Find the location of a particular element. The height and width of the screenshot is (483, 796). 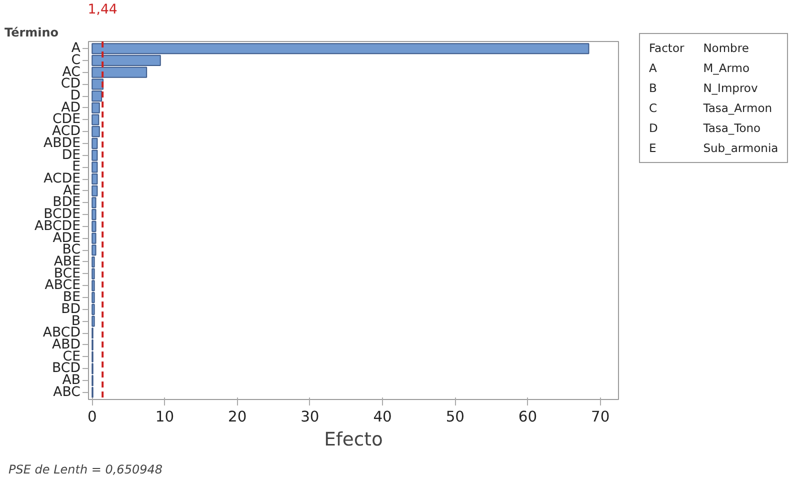

y-tick-label: ABC is located at coordinates (67, 392).